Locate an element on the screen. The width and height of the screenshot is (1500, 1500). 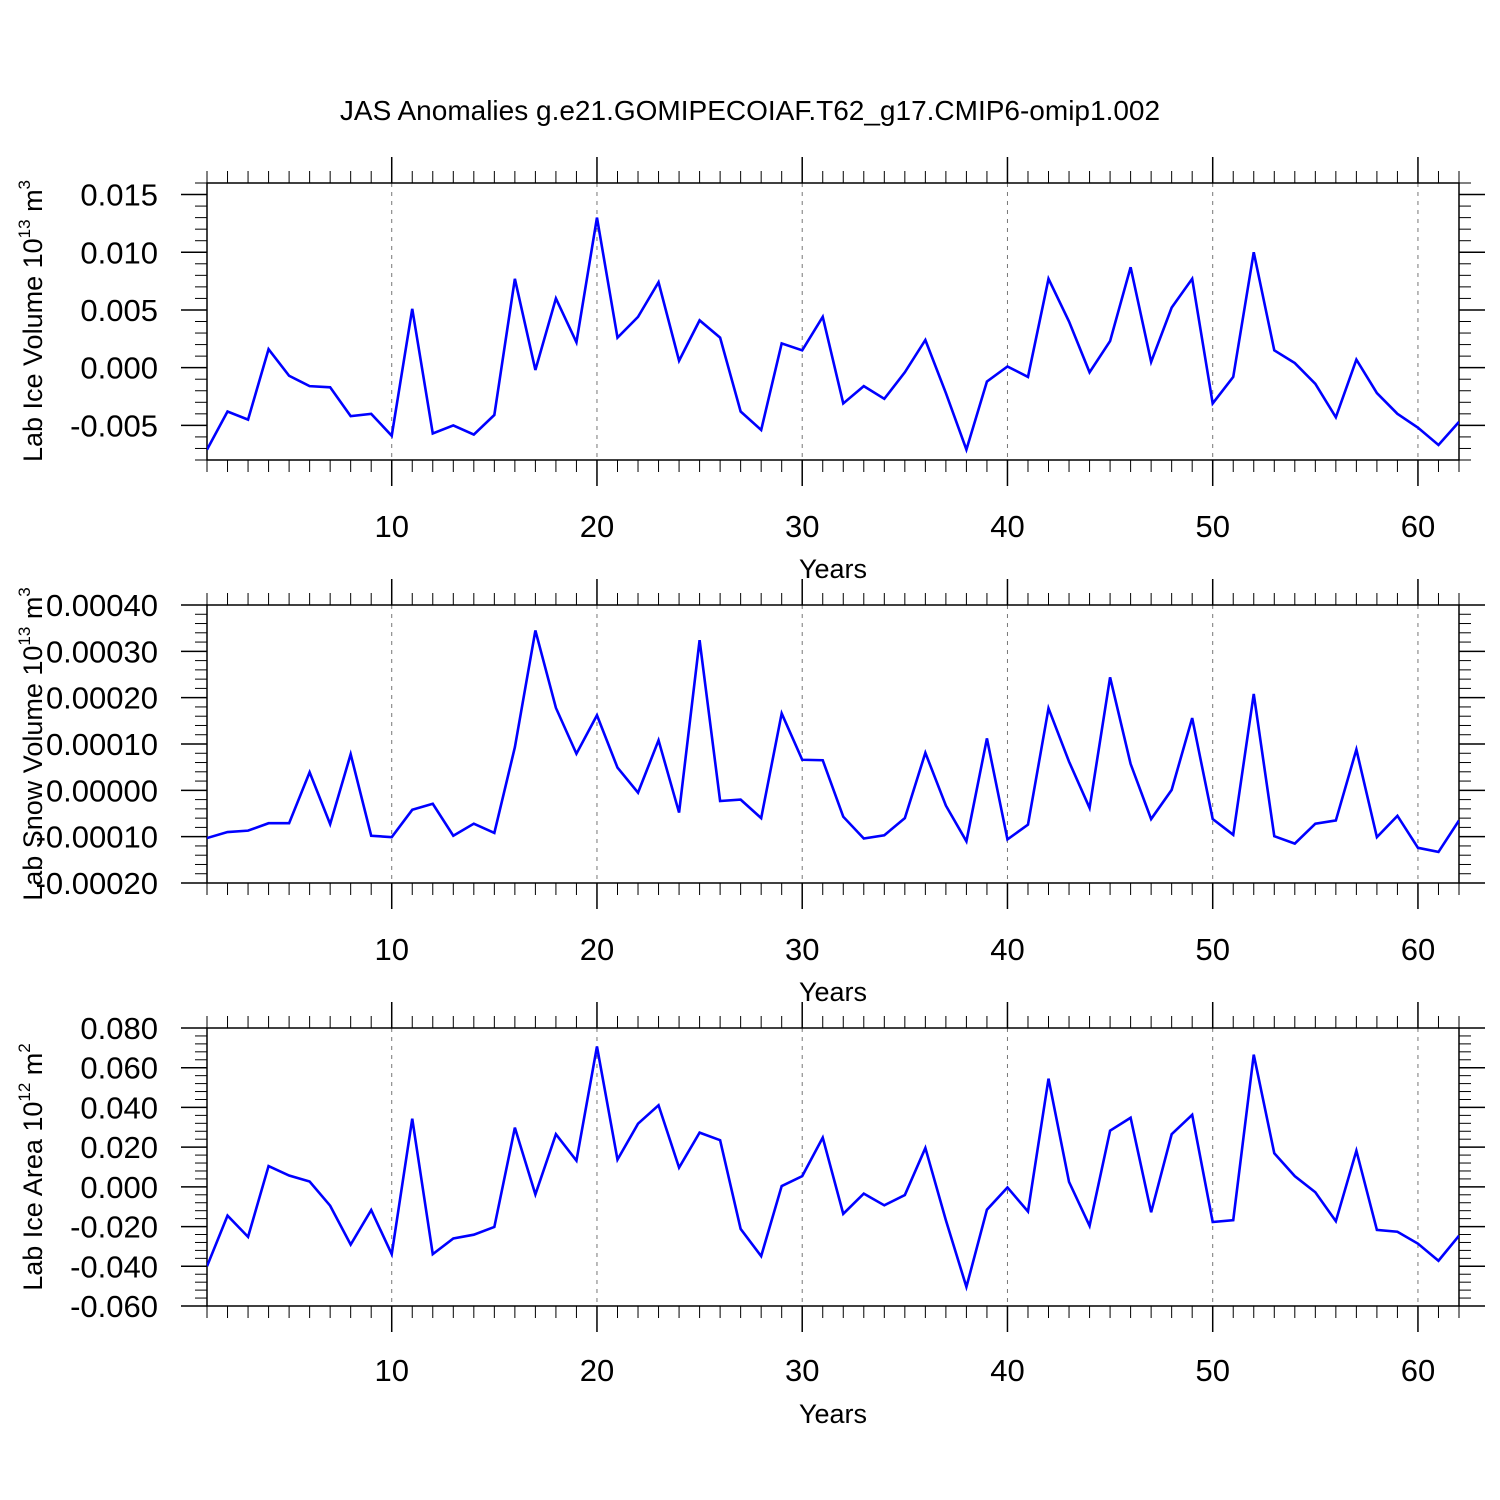
x-tick-label: 30 is located at coordinates (802, 1370).